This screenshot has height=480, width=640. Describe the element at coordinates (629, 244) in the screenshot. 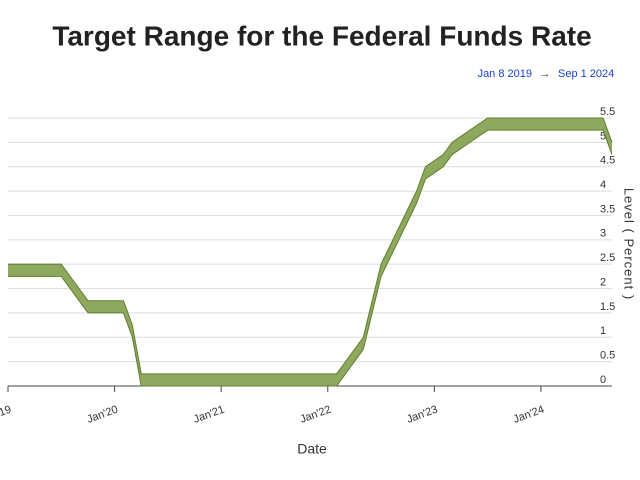

I see `y-axis-label: Level ( Percent )` at that location.